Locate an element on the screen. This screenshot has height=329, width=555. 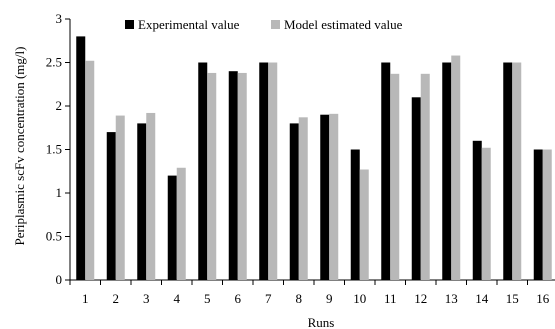
x-tick-label: 15 is located at coordinates (512, 298).